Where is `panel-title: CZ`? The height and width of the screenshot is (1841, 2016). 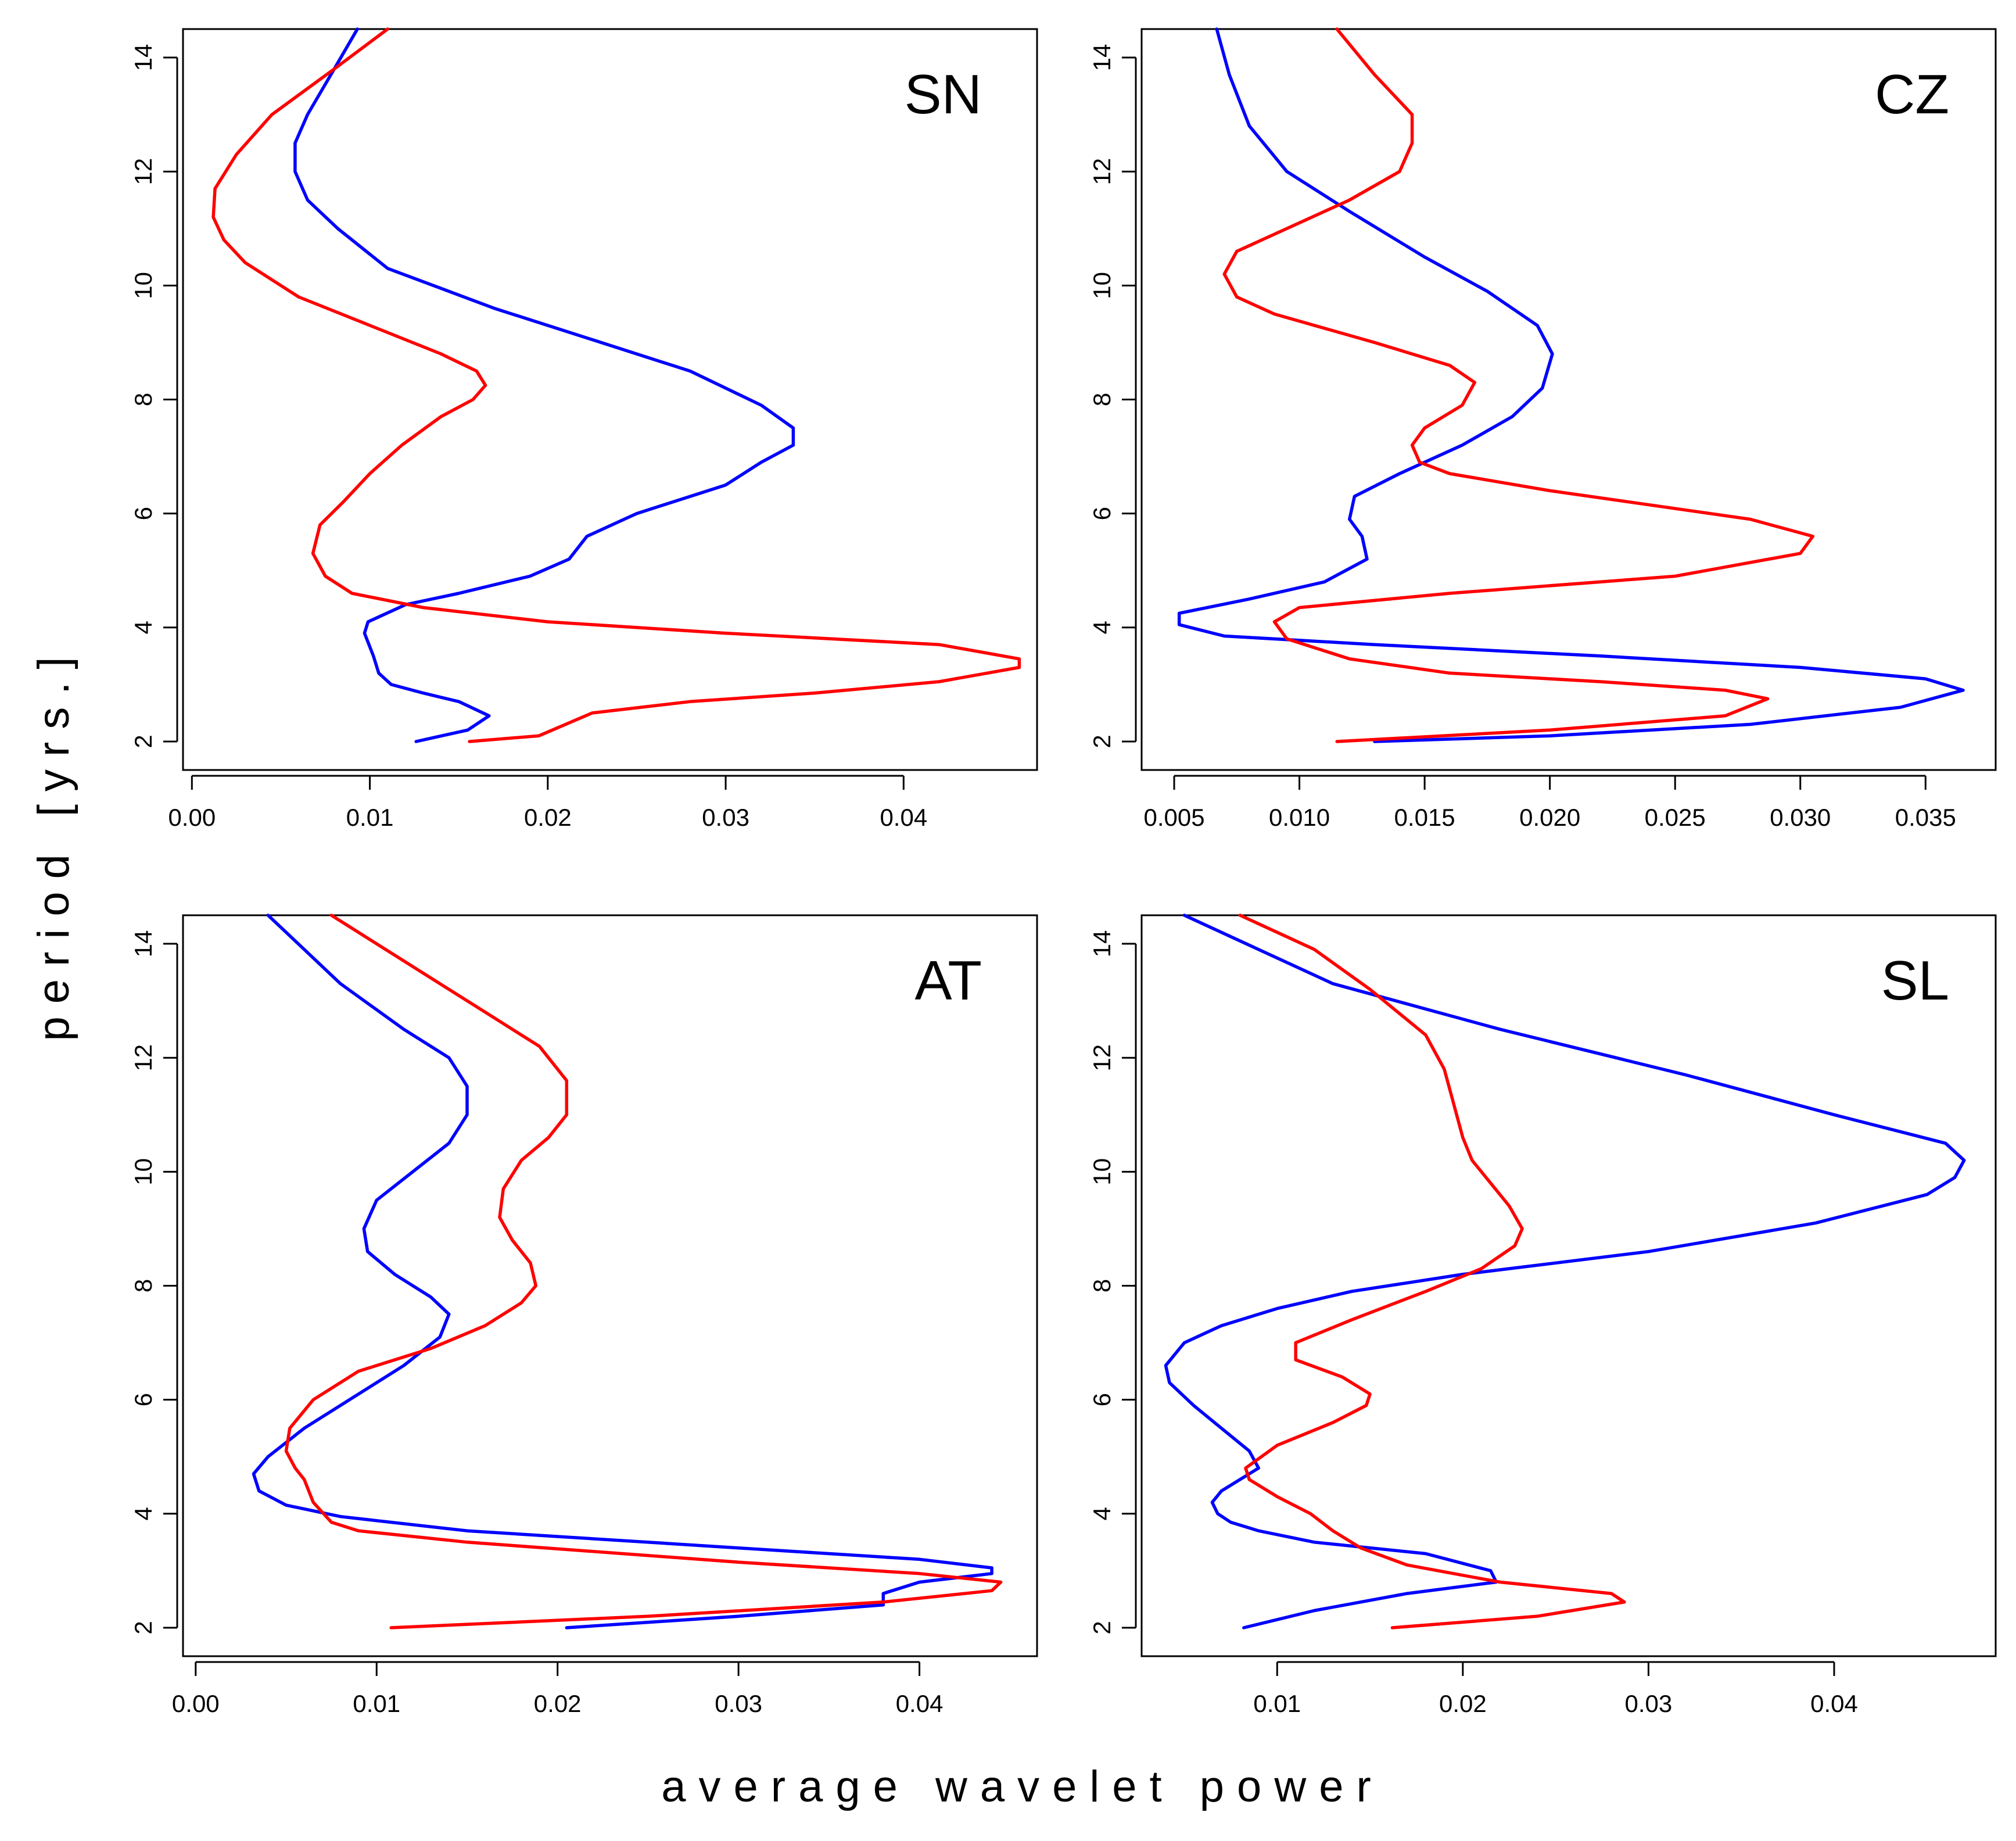 panel-title: CZ is located at coordinates (1912, 94).